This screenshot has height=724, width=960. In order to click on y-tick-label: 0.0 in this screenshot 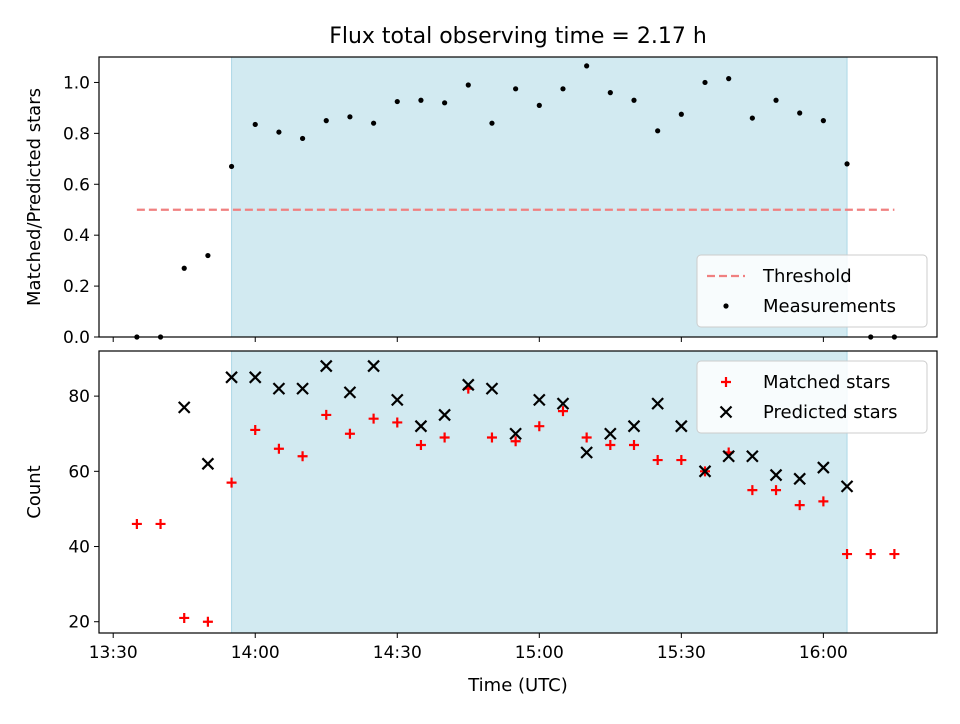, I will do `click(76, 338)`.